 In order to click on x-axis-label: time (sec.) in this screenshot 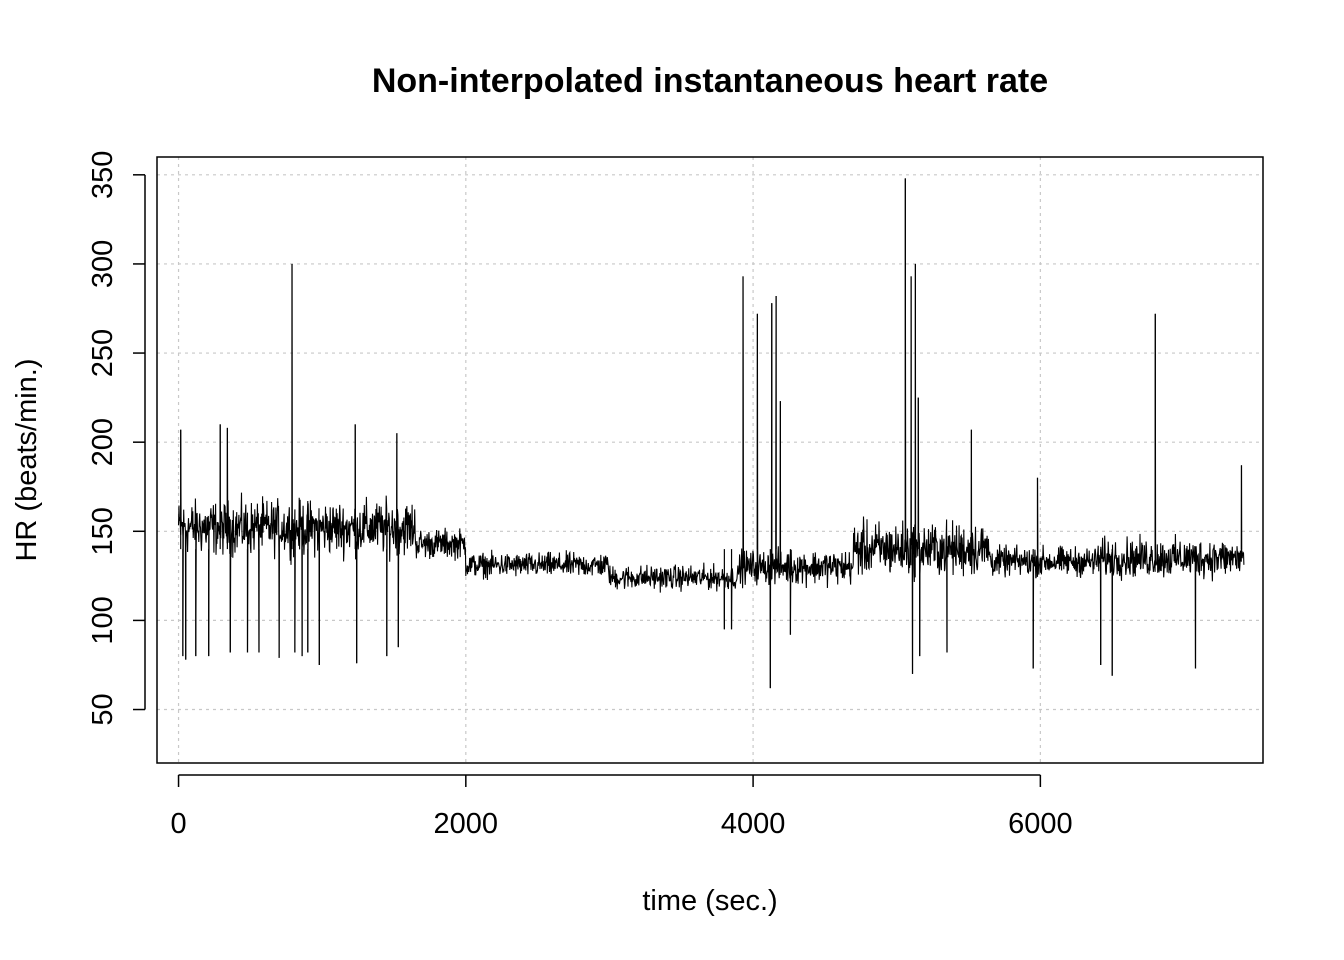, I will do `click(709, 901)`.